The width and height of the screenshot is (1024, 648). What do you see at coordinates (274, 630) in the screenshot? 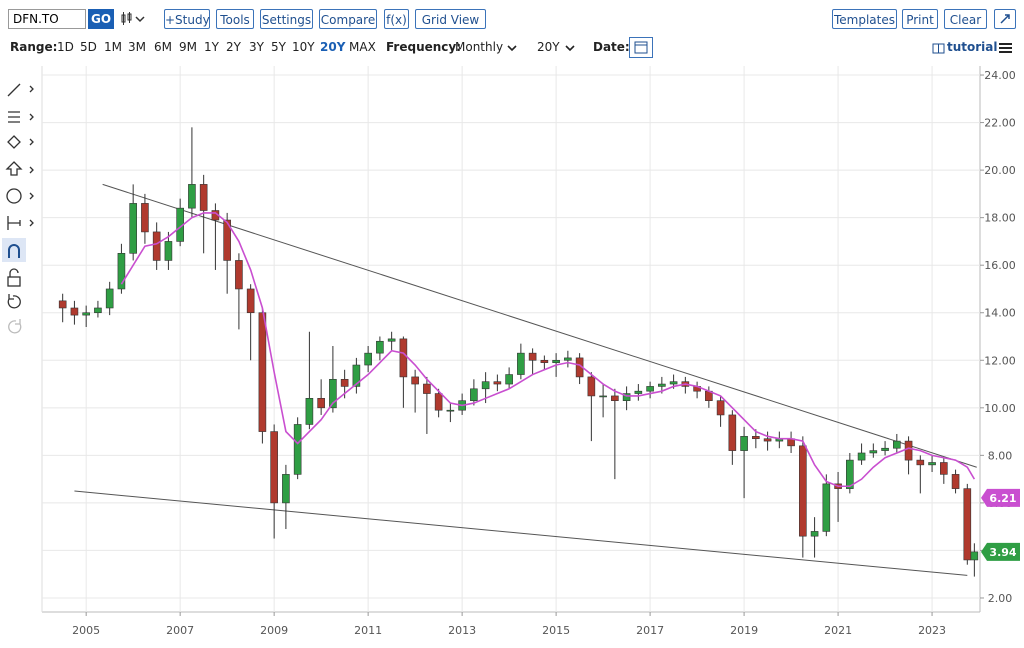
I see `x-tick-label: 2009` at bounding box center [274, 630].